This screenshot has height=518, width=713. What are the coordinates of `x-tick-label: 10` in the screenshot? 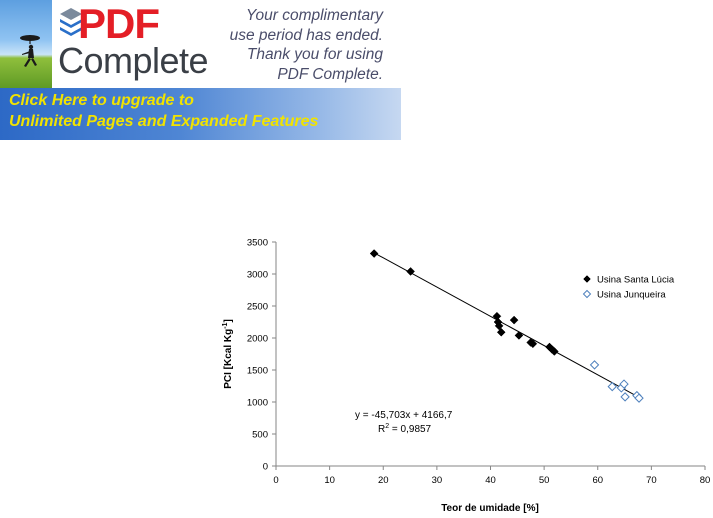 It's located at (329, 480).